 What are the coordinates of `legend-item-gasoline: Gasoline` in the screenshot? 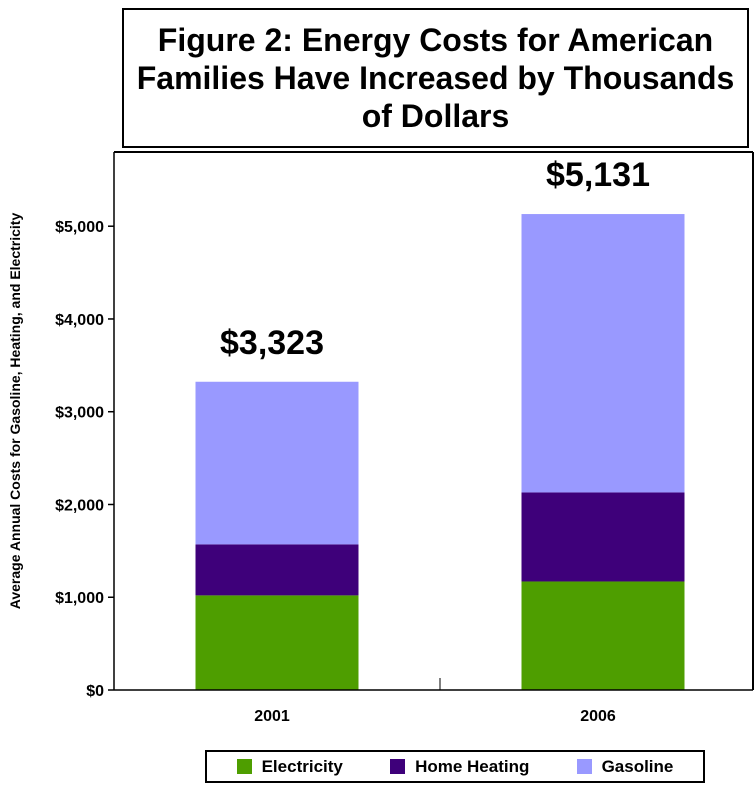 It's located at (625, 766).